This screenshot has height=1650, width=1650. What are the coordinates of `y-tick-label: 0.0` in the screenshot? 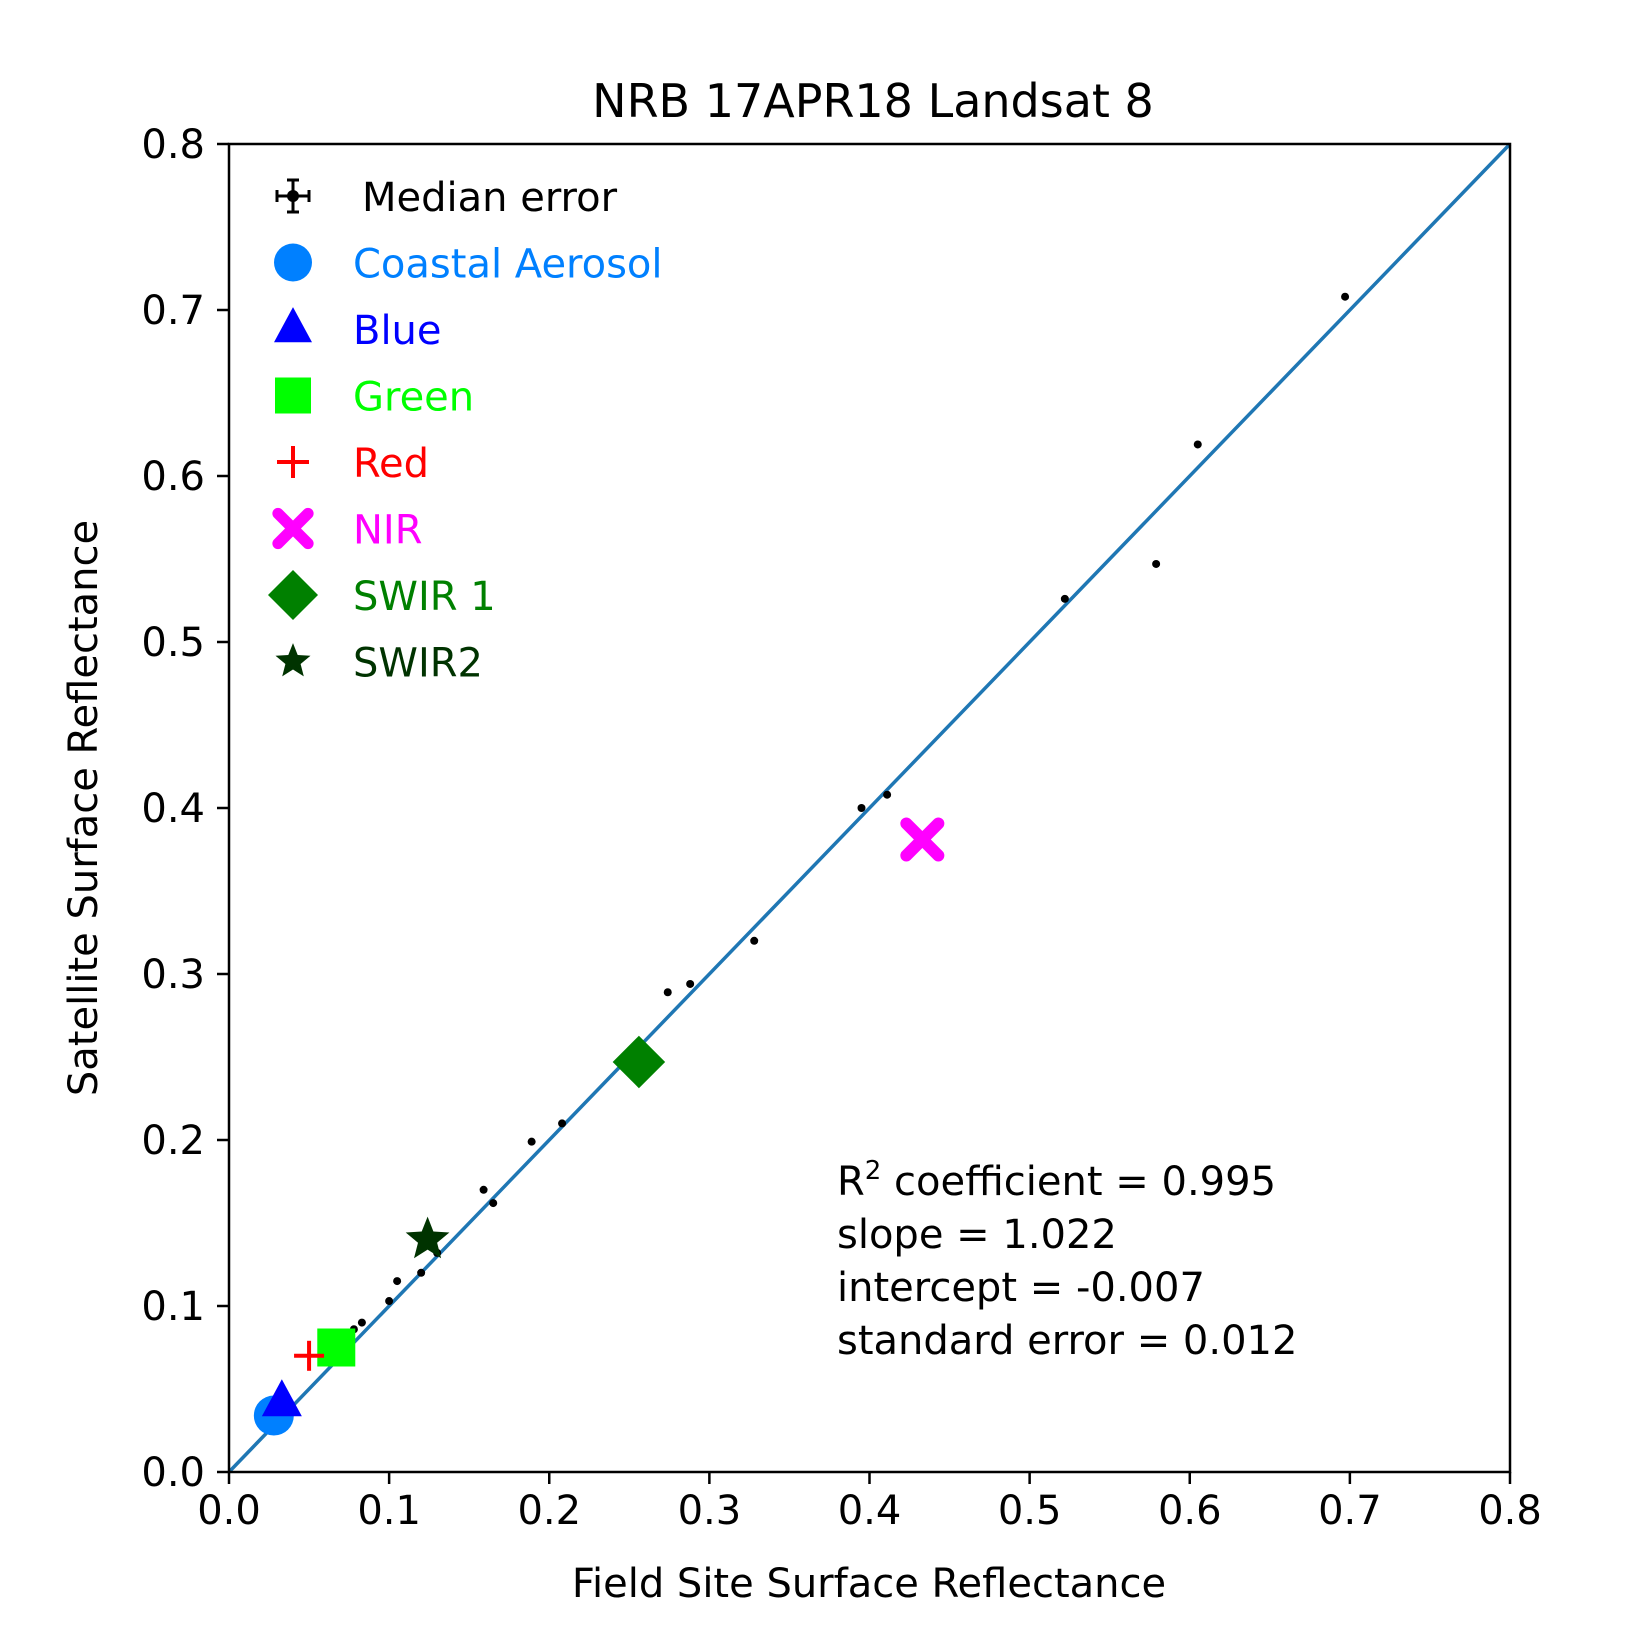 It's located at (173, 1473).